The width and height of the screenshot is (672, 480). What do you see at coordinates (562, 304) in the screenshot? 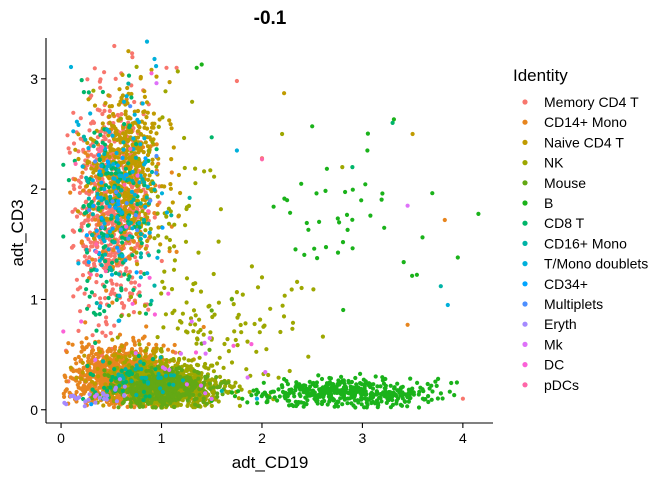
I see `legend-item: Multiplets` at bounding box center [562, 304].